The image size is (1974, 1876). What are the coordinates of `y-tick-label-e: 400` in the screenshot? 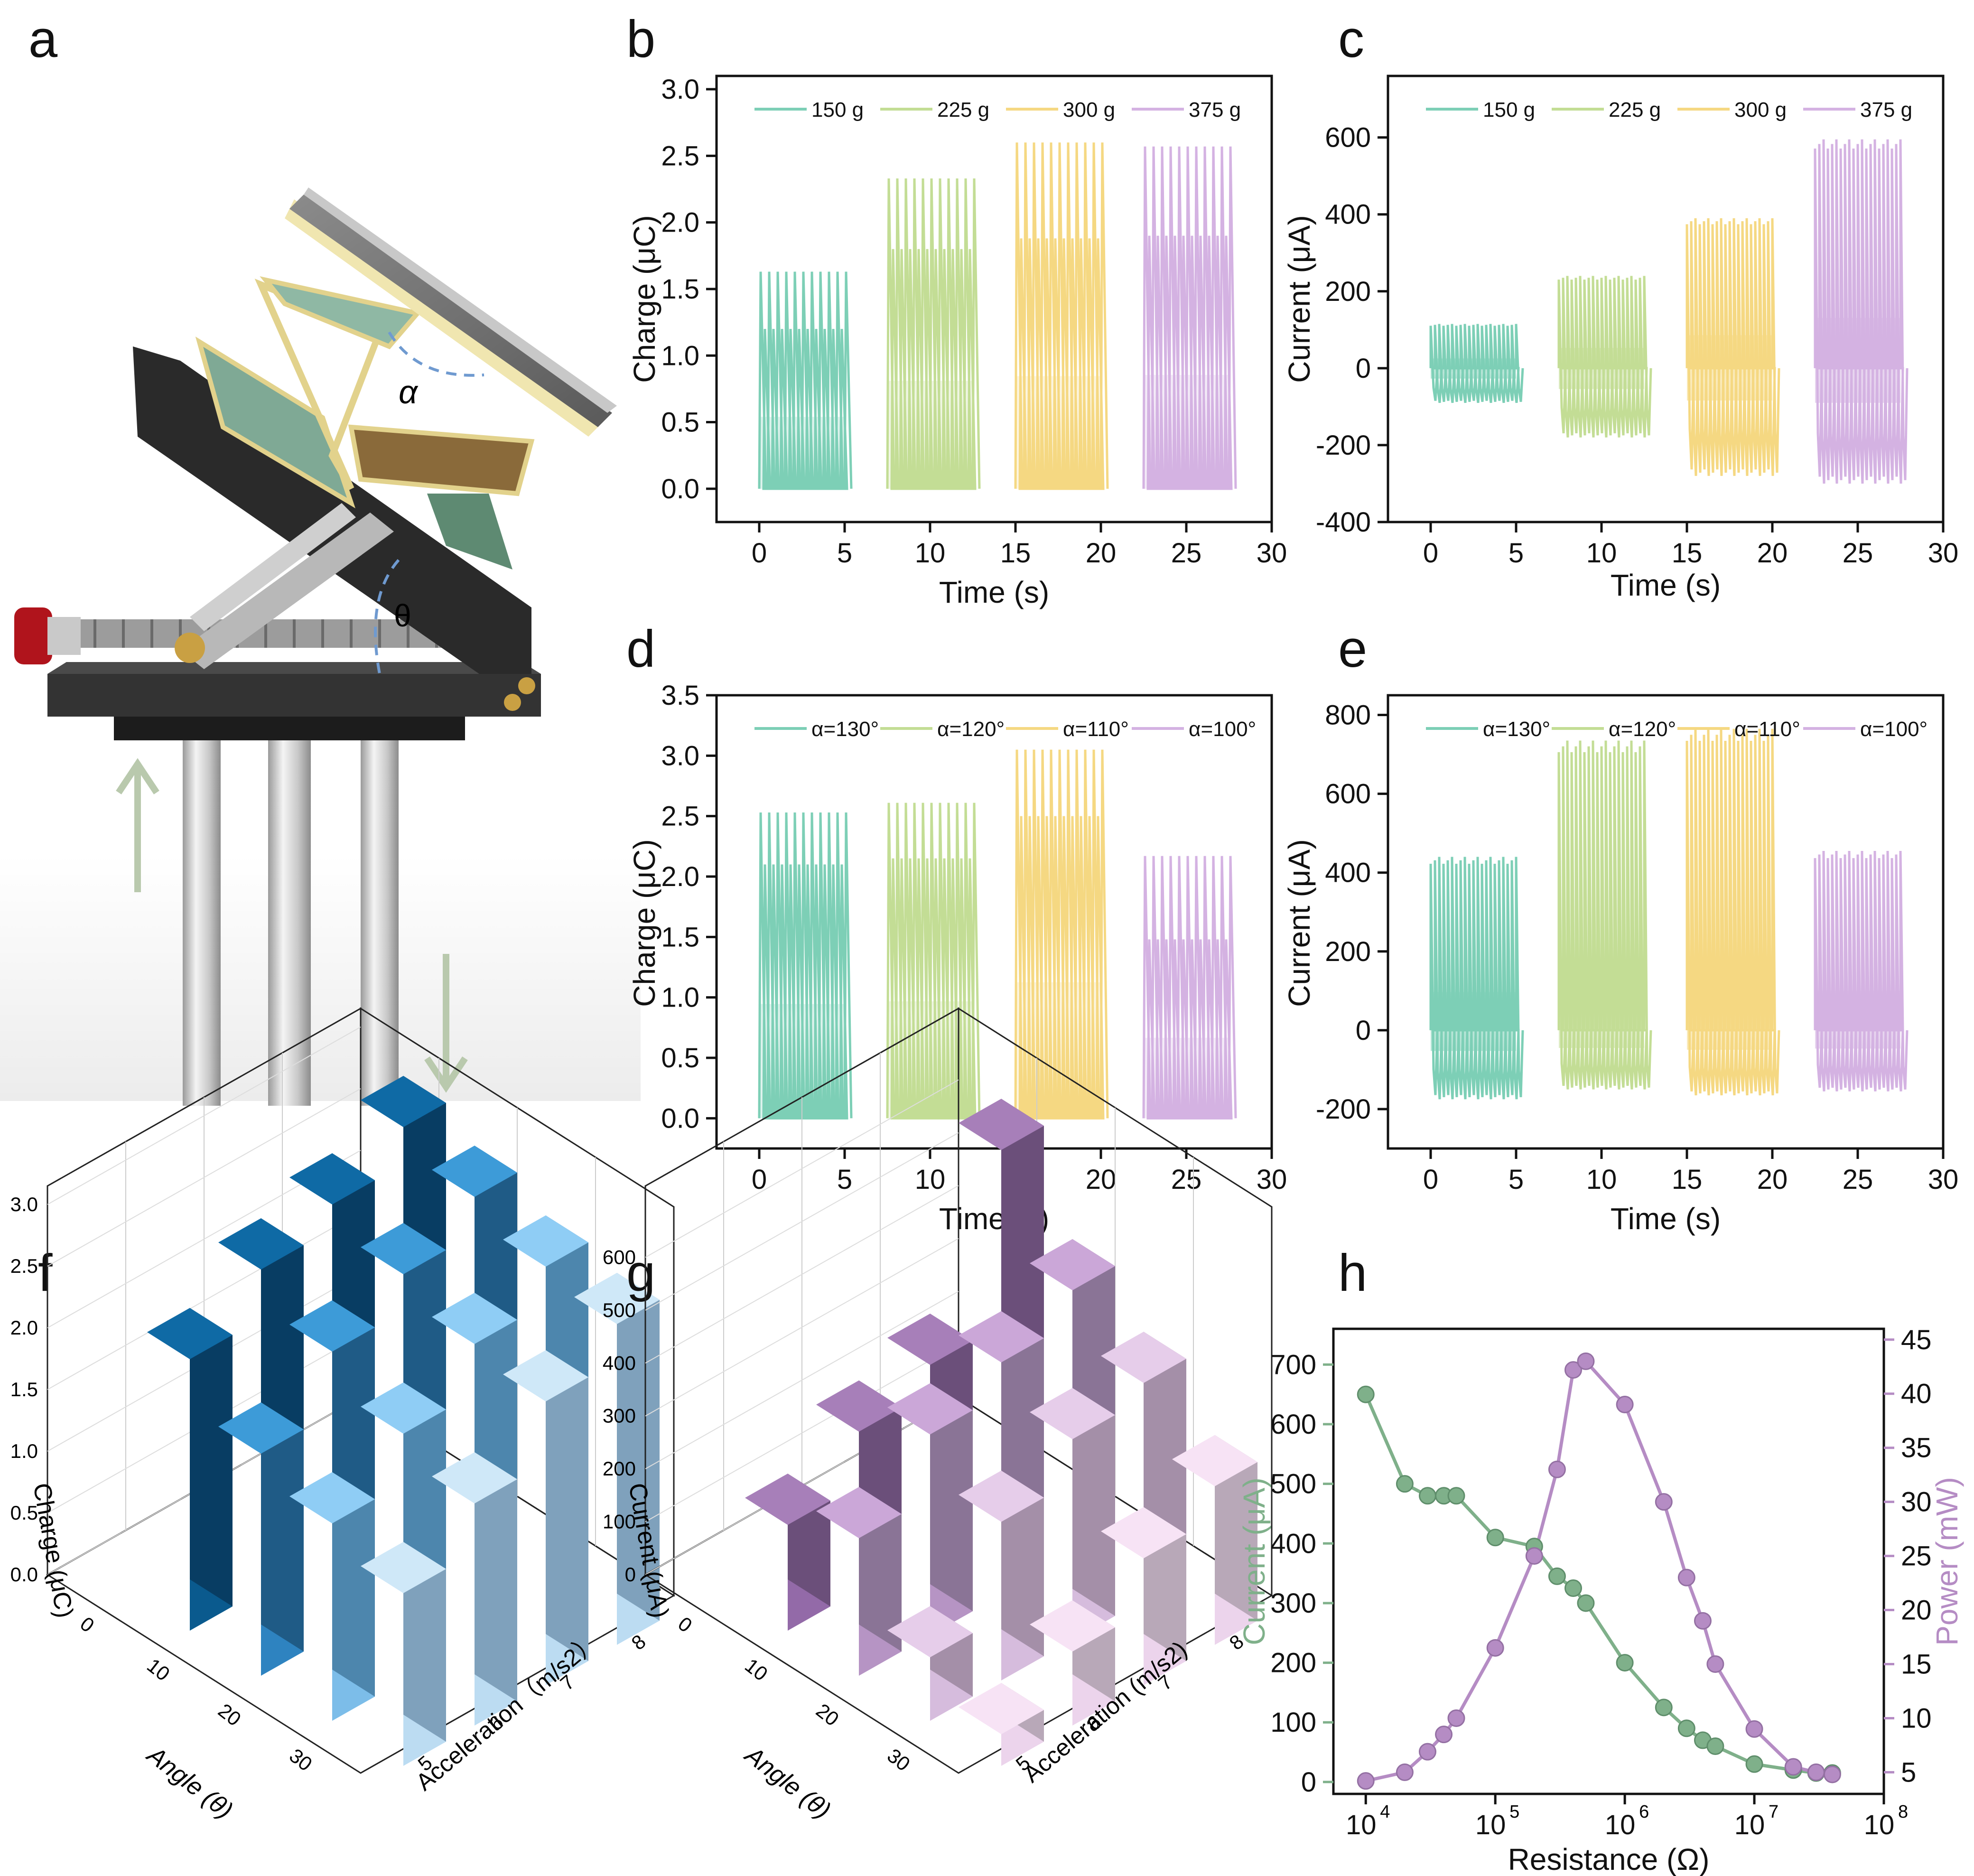 It's located at (1348, 873).